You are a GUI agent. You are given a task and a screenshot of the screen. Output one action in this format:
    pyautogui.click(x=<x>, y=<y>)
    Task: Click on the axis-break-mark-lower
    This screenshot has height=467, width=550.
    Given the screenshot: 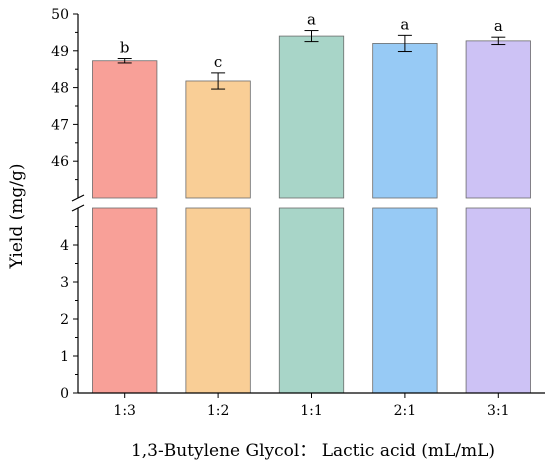 What is the action you would take?
    pyautogui.click(x=78, y=208)
    